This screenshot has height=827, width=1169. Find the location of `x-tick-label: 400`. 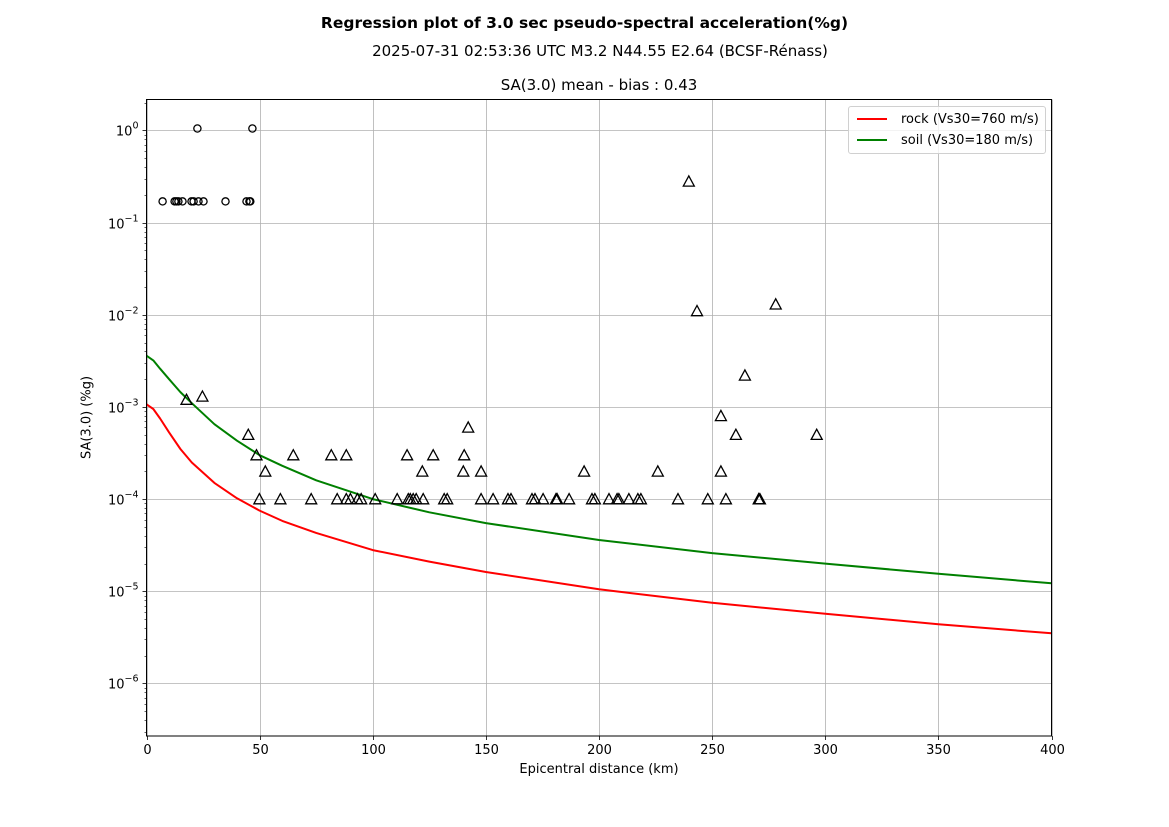

x-tick-label: 400 is located at coordinates (1052, 750).